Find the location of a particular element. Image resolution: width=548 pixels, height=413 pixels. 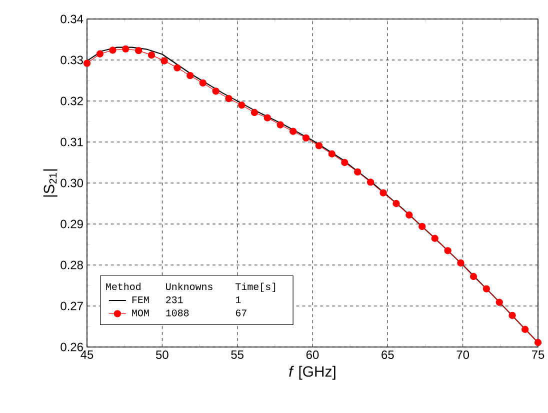

x-tick-label: 55 is located at coordinates (237, 354).